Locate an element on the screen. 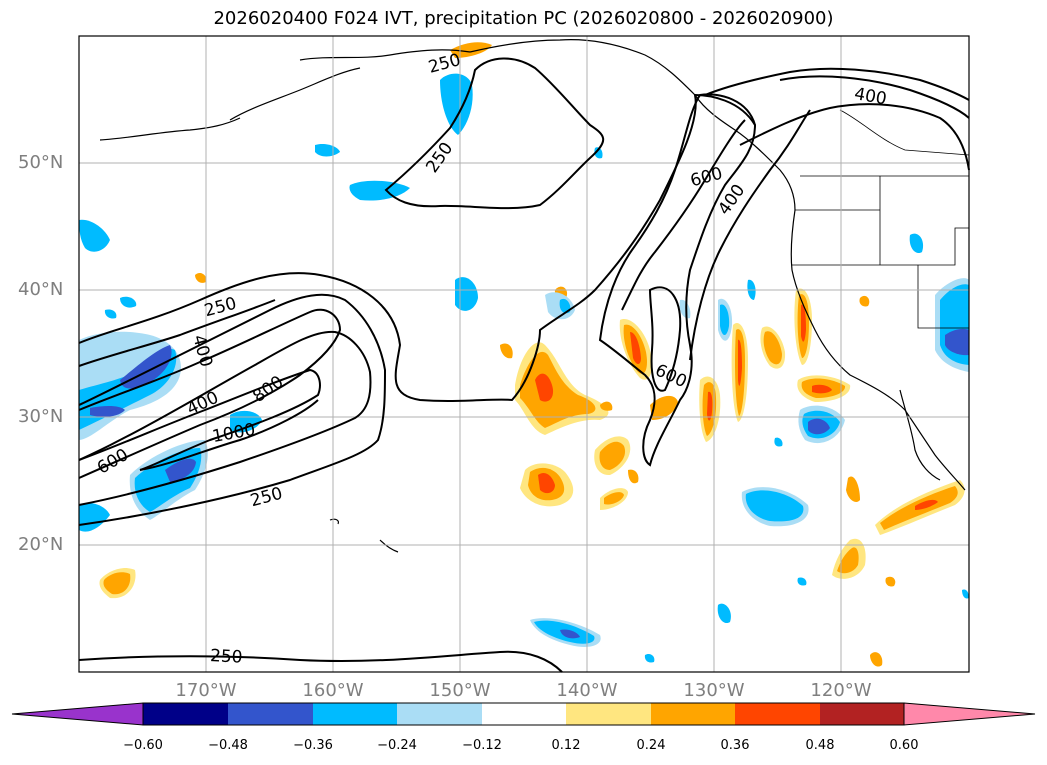 The width and height of the screenshot is (1047, 765). lat-label: 30°N is located at coordinates (41, 416).